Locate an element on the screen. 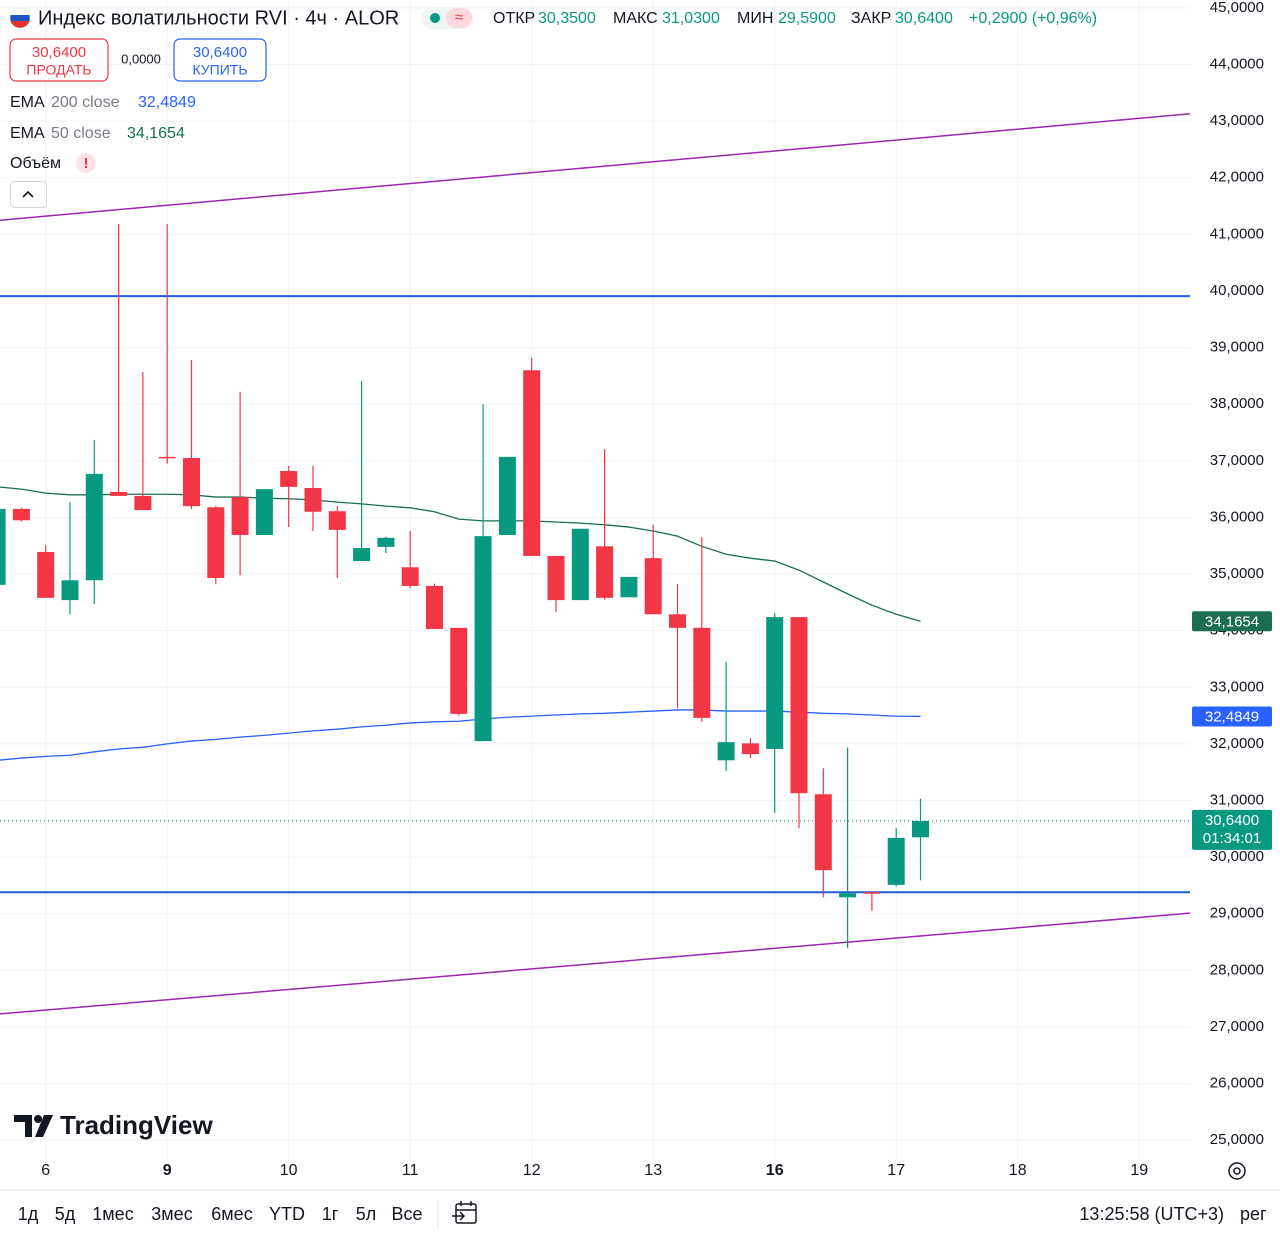 The width and height of the screenshot is (1280, 1233). y-tick-label: 32,0000 is located at coordinates (1237, 743).